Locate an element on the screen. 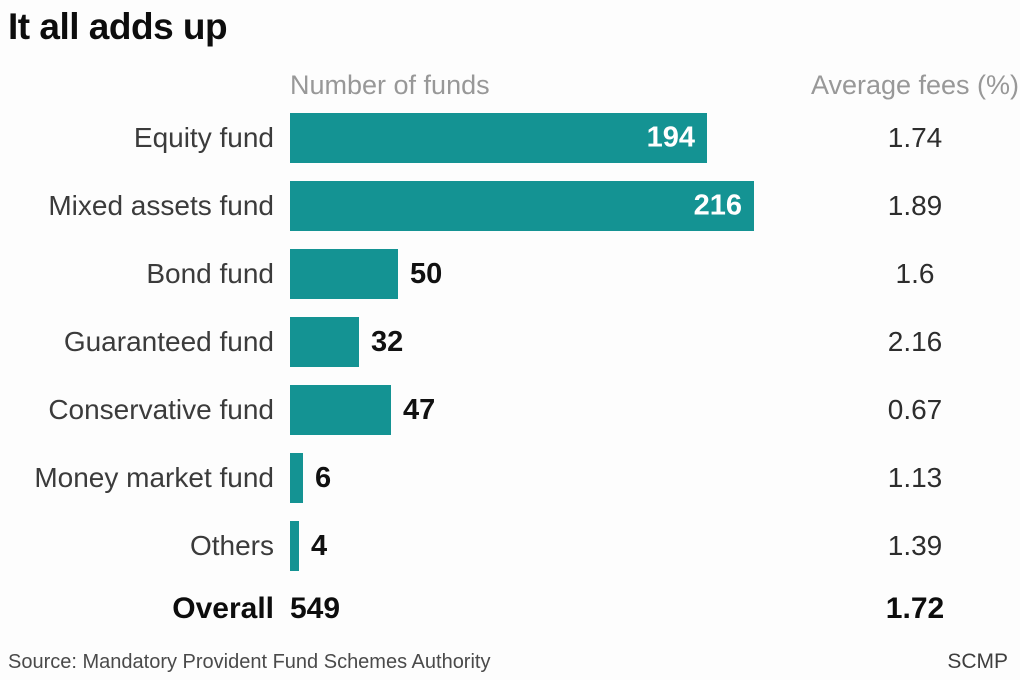  chart-row-bond-fund: Bond fund 50 50 1.6 is located at coordinates (510, 274).